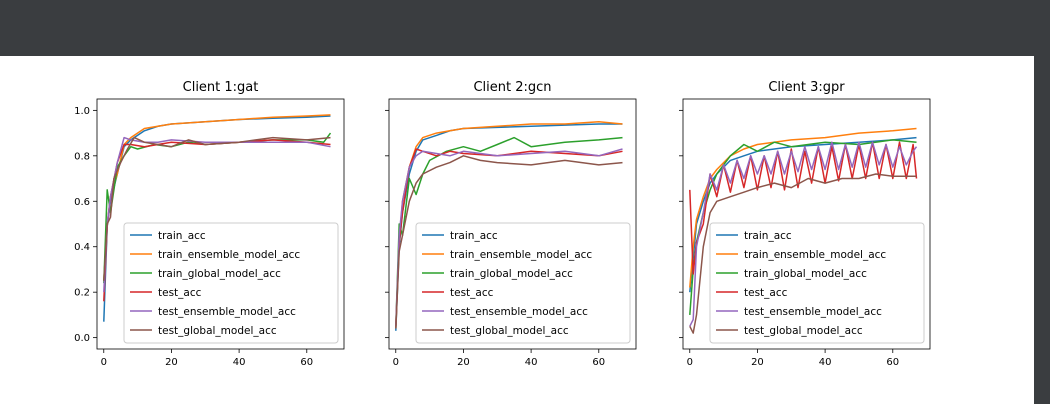 This screenshot has width=1050, height=404. What do you see at coordinates (525, 28) in the screenshot?
I see `top-bar` at bounding box center [525, 28].